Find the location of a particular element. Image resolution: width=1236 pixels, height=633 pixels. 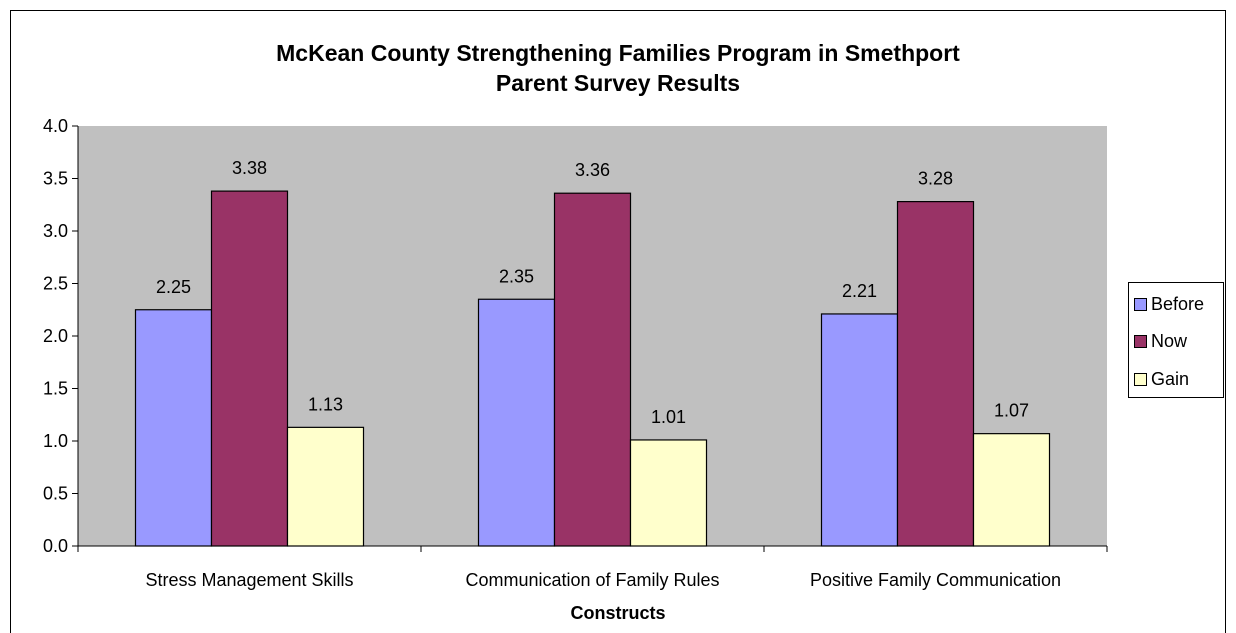

data-label-now-1: 3.38 is located at coordinates (249, 168).